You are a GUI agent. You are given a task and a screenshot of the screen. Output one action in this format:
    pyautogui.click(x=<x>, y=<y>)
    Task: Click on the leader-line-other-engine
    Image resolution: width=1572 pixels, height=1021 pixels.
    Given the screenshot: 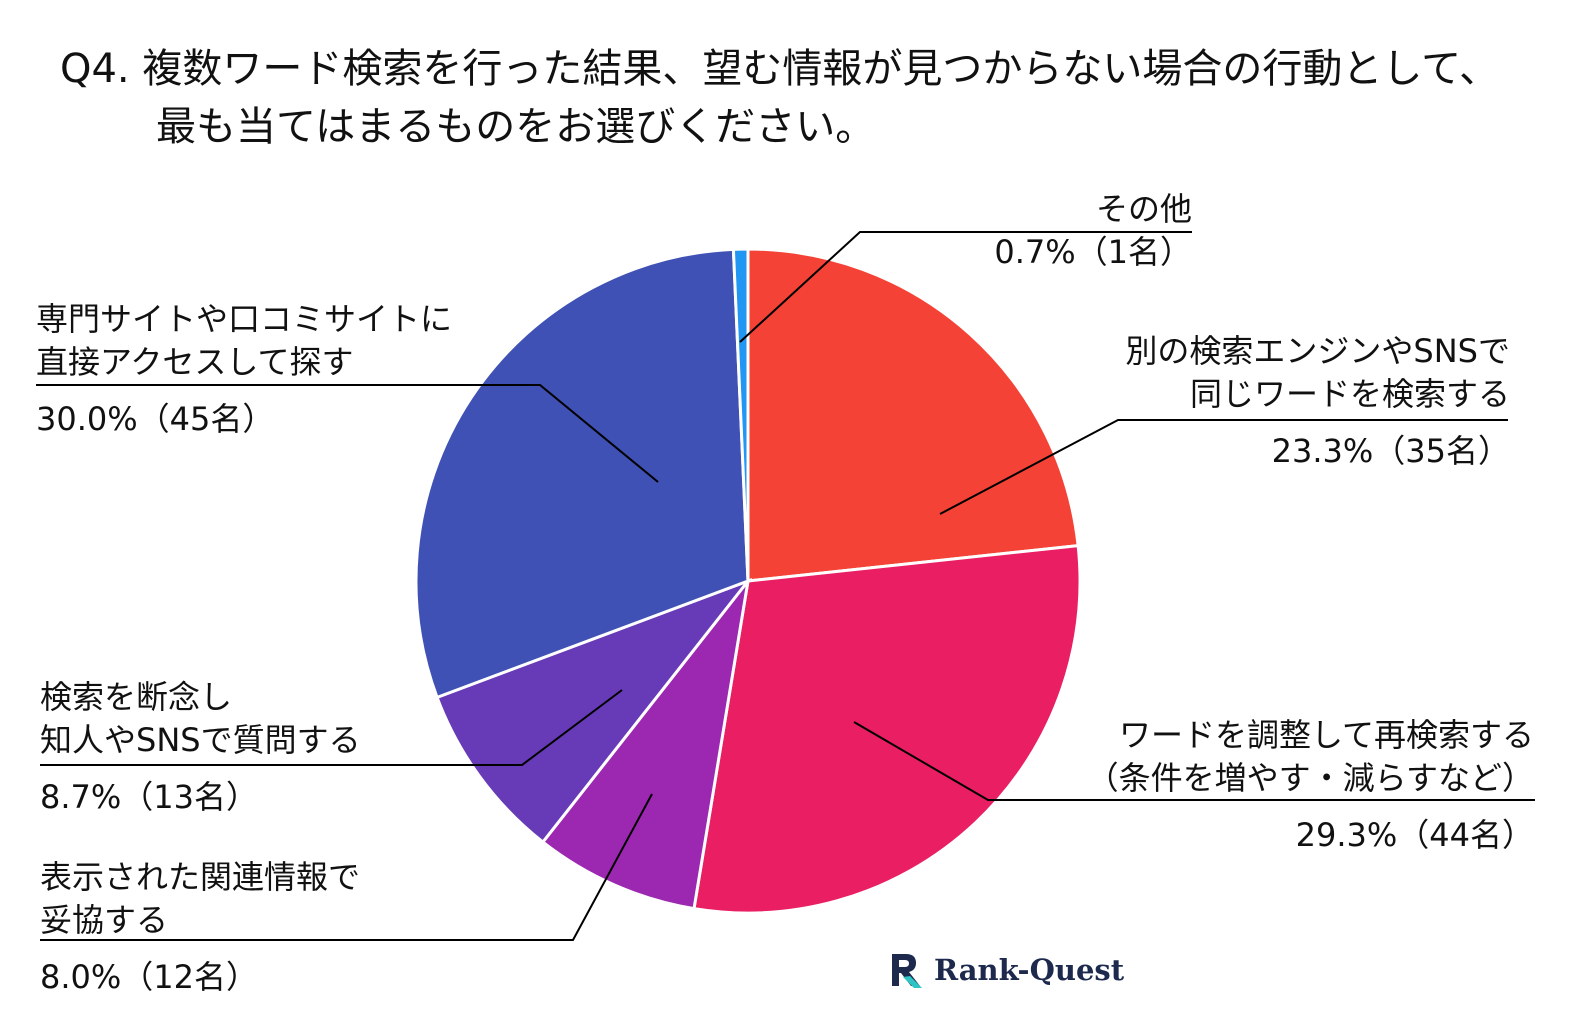 What is the action you would take?
    pyautogui.click(x=1223, y=467)
    